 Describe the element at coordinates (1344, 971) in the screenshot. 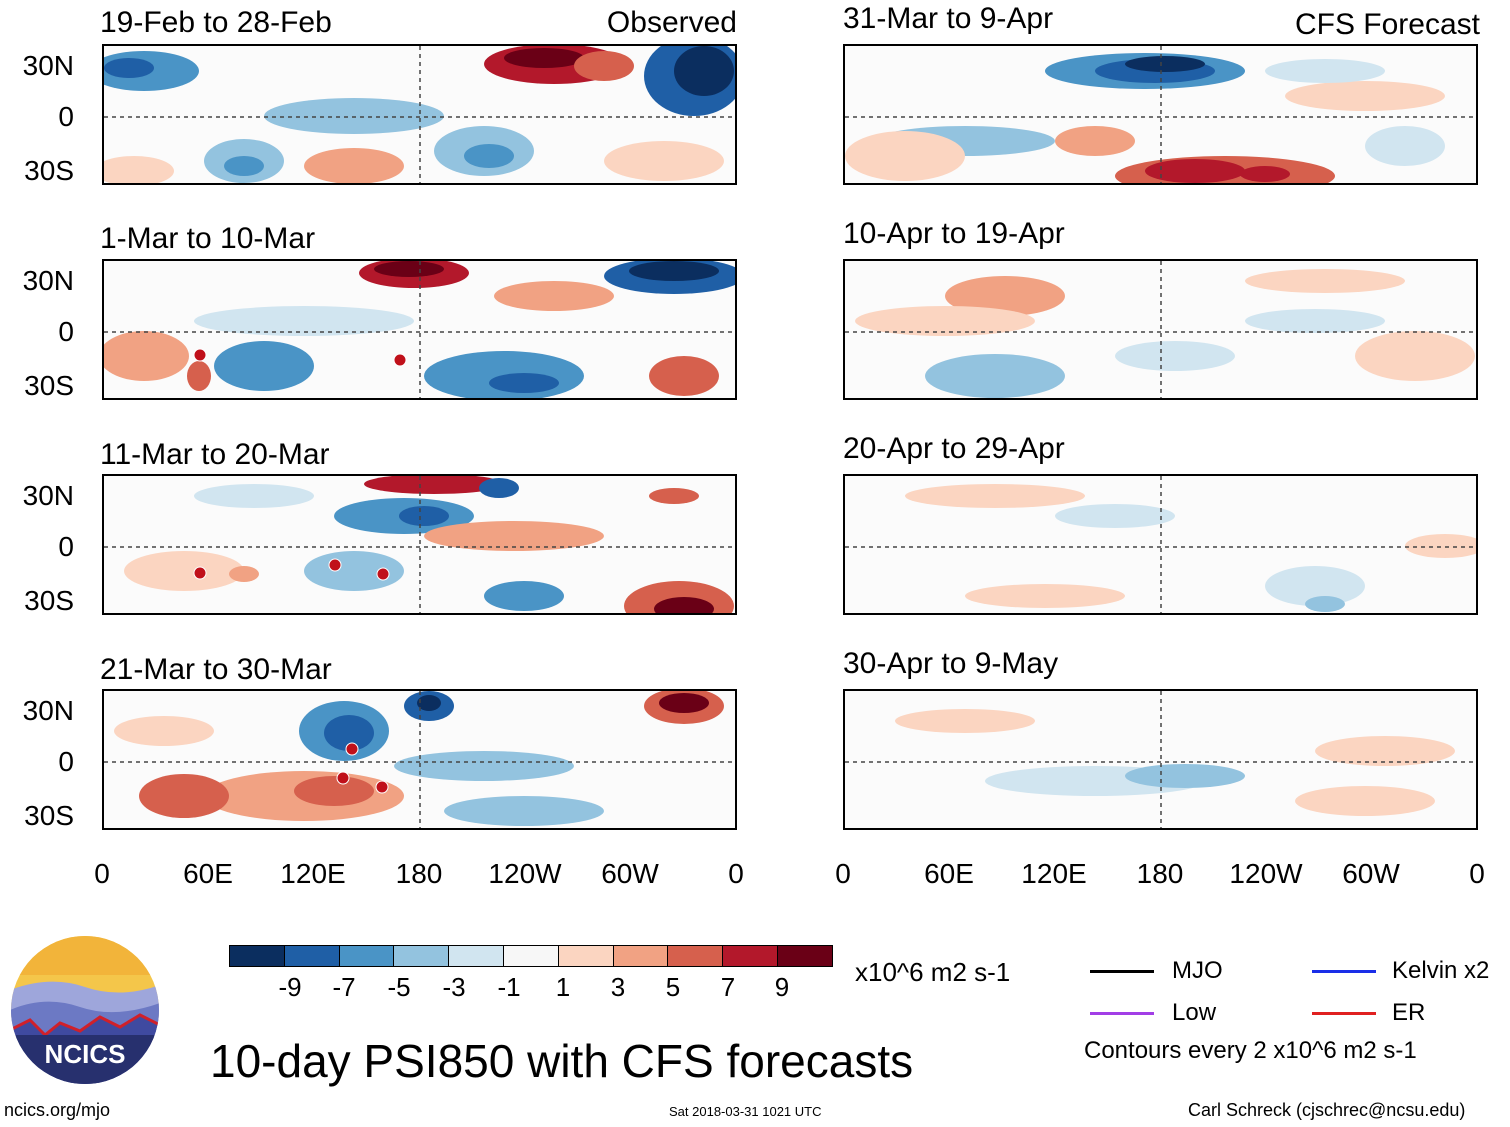

I see `legend-line-kelvin` at that location.